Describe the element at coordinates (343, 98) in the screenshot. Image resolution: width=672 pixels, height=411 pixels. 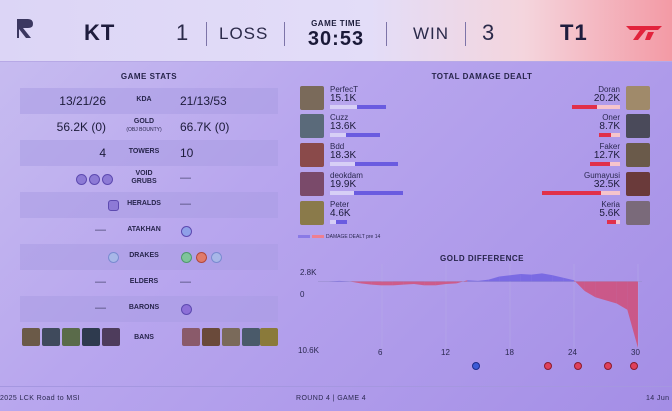
I see `player-damage: 15.1K` at that location.